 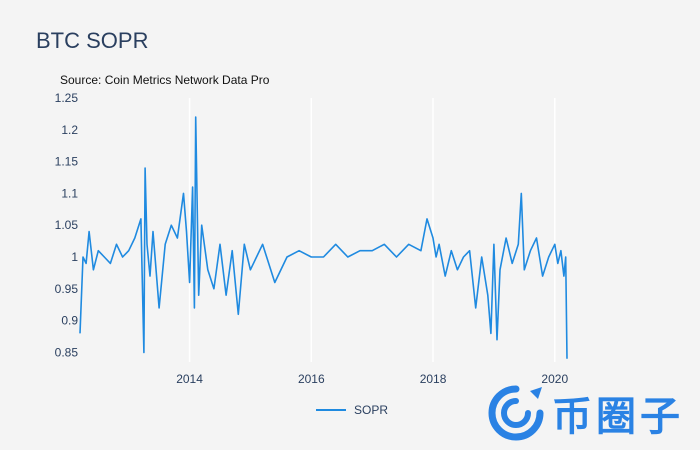 What do you see at coordinates (67, 352) in the screenshot?
I see `y-tick-label: 0.85` at bounding box center [67, 352].